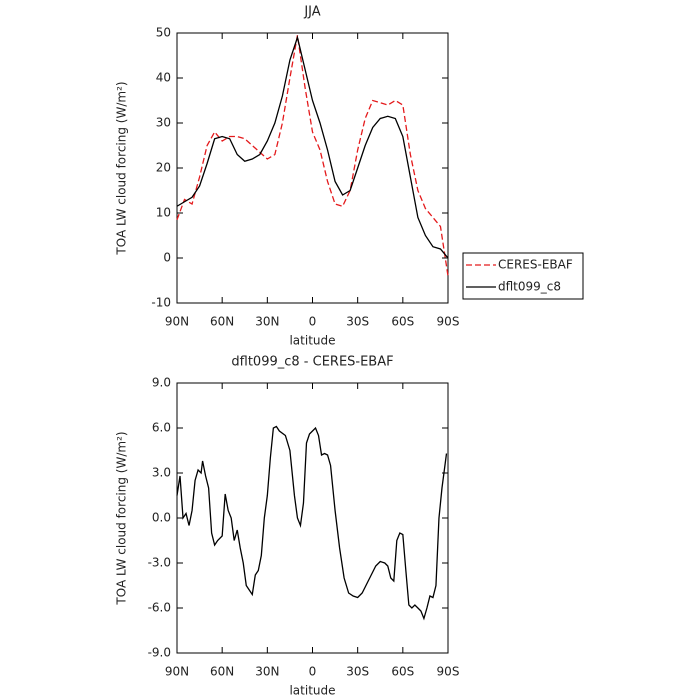  Describe the element at coordinates (161, 383) in the screenshot. I see `y-tick-label: 9.0` at that location.